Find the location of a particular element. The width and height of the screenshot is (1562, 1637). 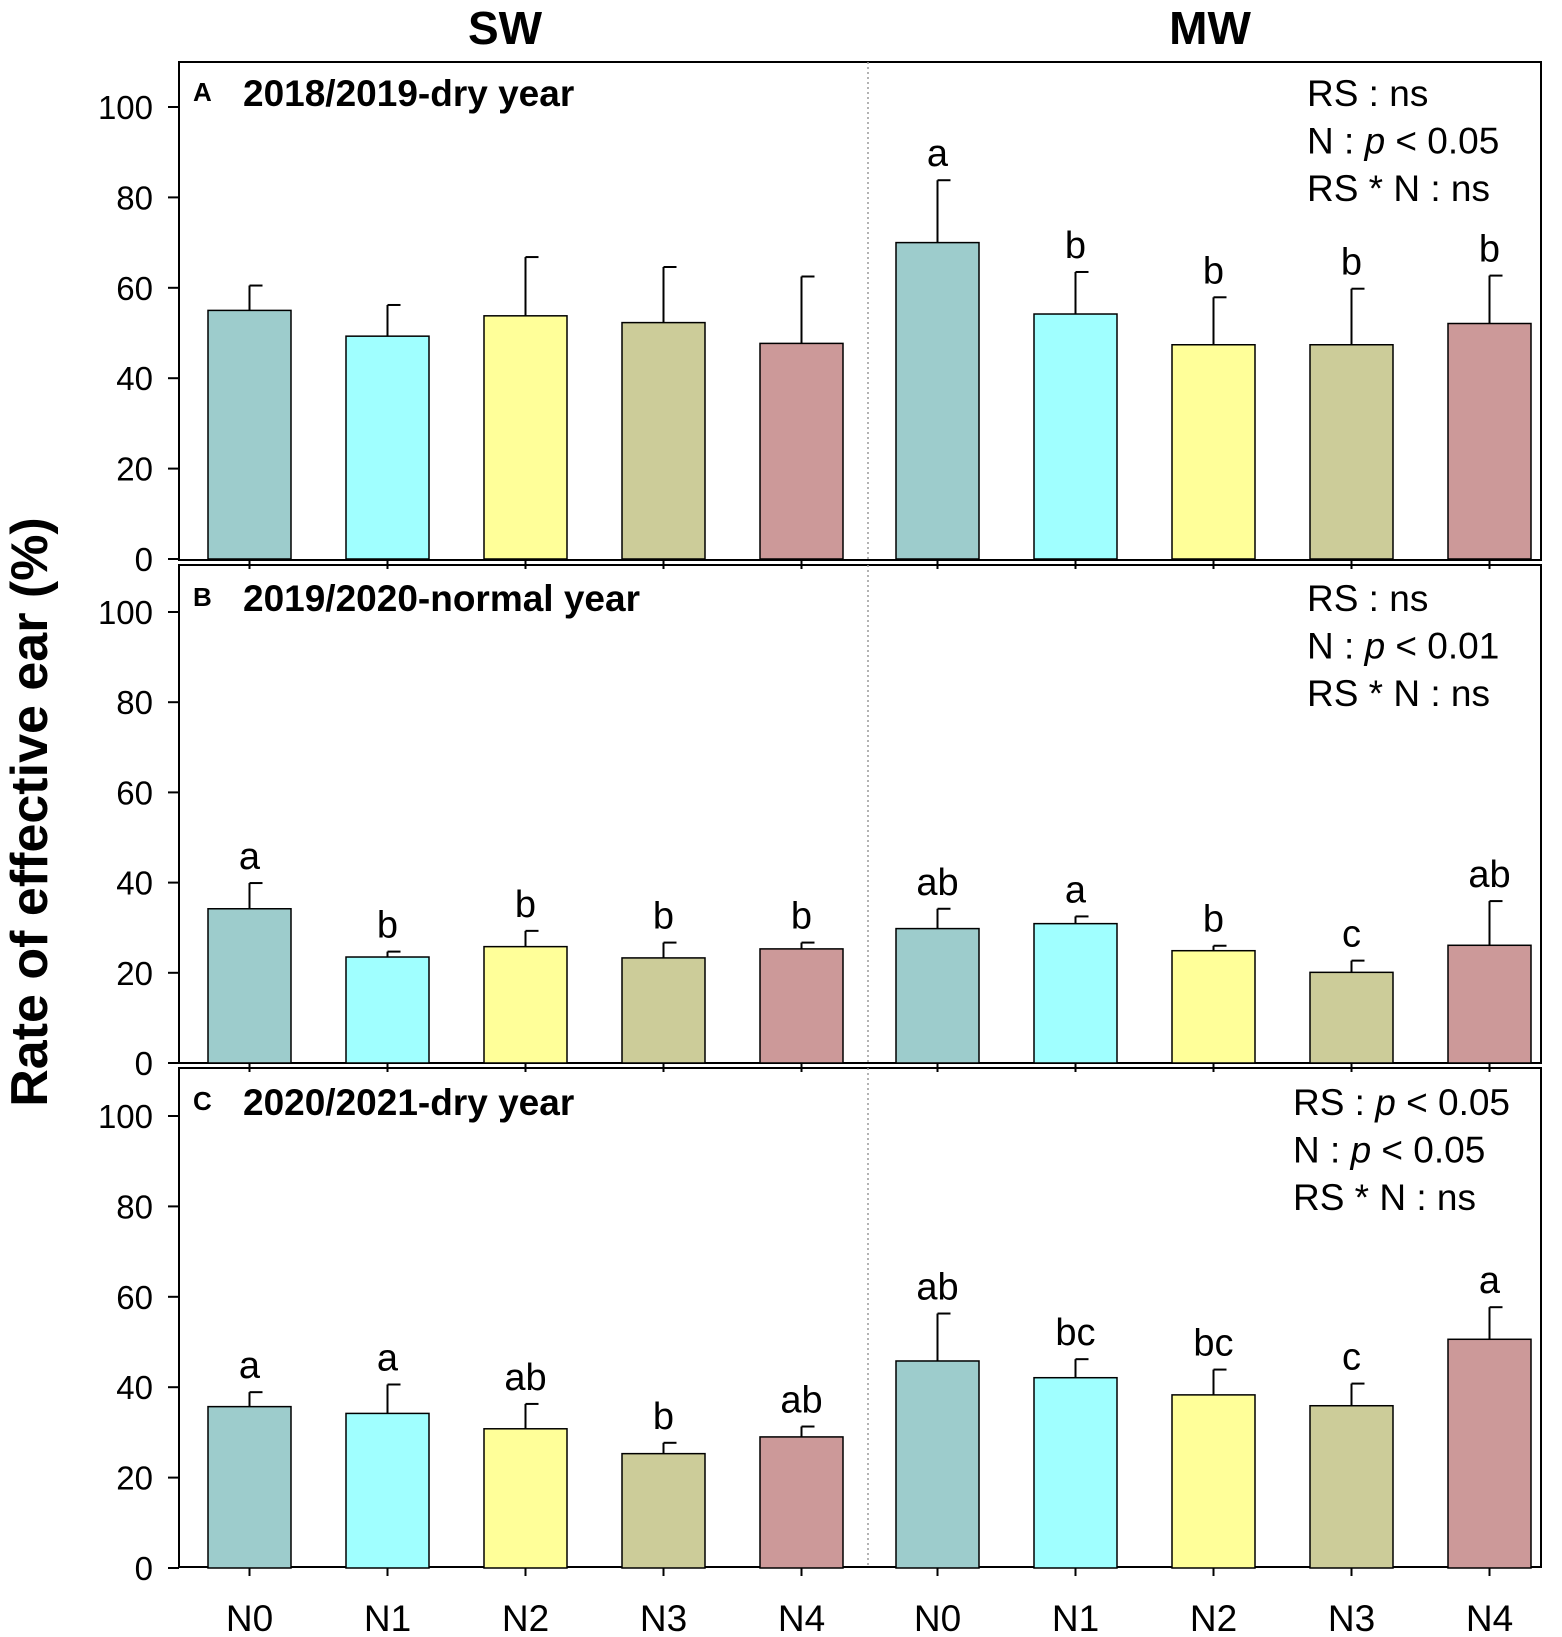

panel-title: 2018/2019-dry year is located at coordinates (408, 93).